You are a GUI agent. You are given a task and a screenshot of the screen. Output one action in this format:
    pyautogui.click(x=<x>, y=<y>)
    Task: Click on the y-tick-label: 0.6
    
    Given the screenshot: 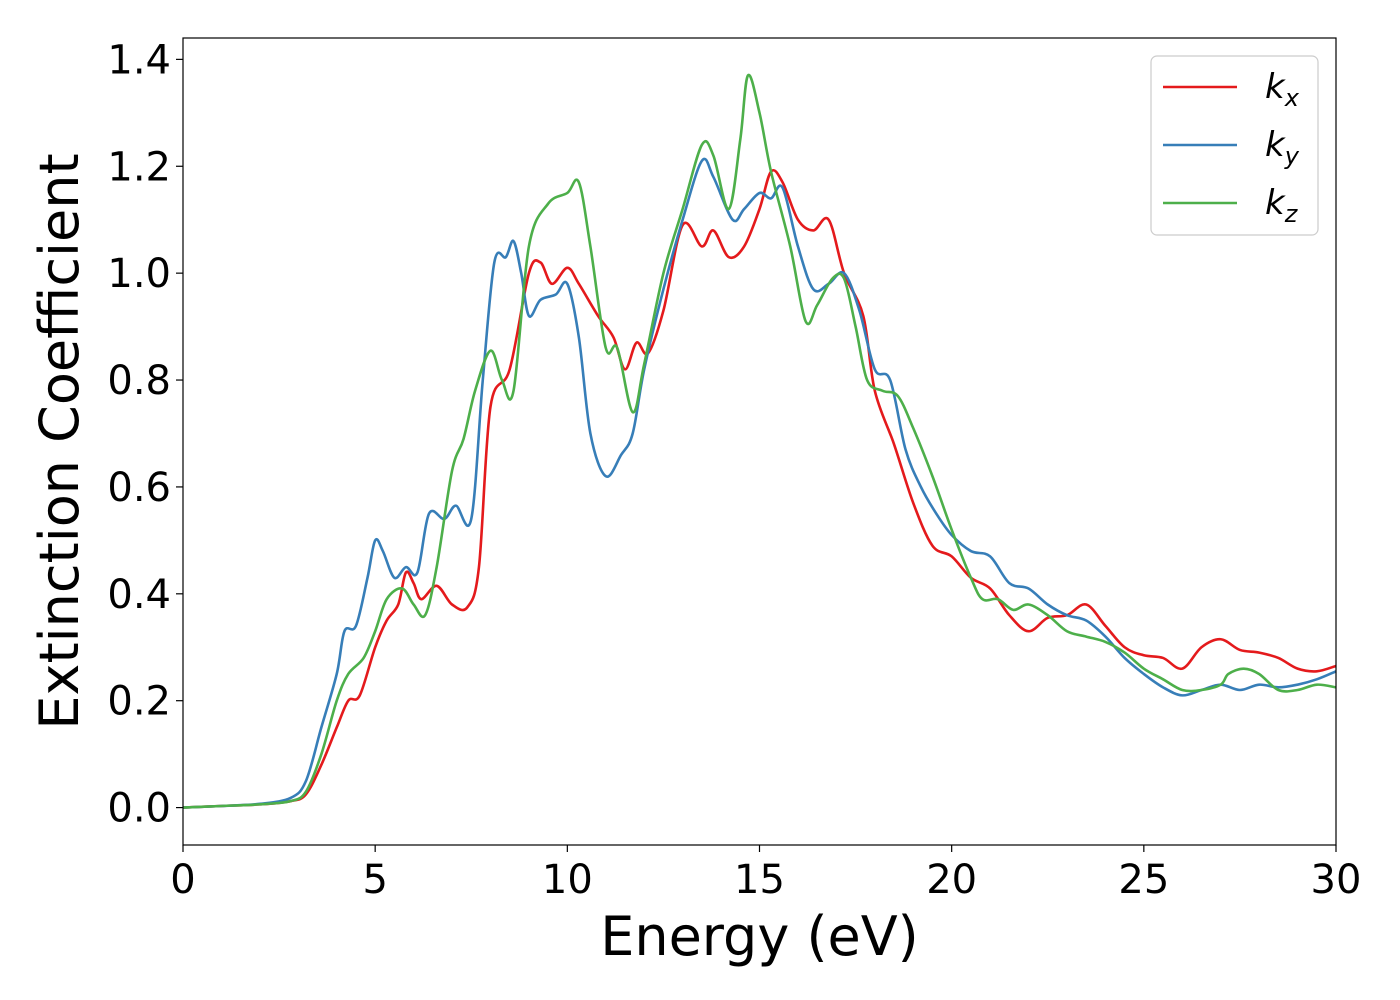 What is the action you would take?
    pyautogui.click(x=139, y=488)
    